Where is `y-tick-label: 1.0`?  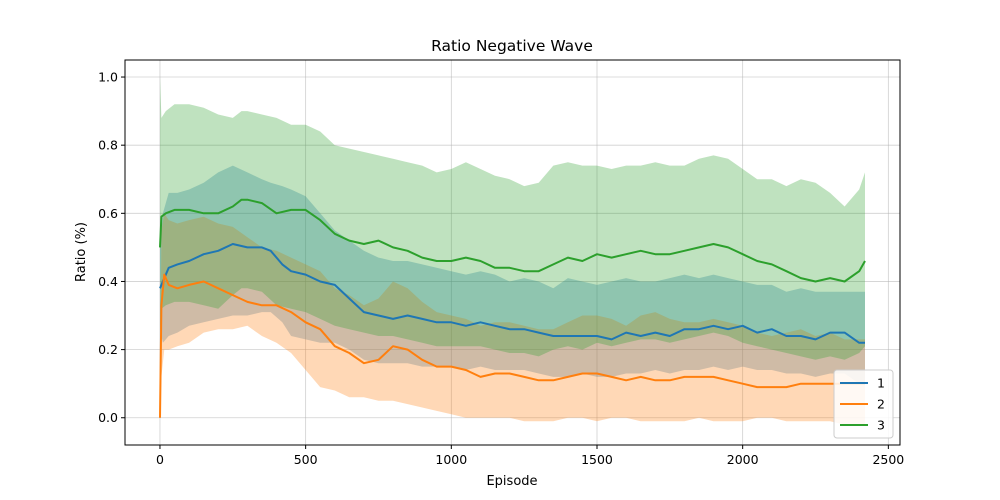 y-tick-label: 1.0 is located at coordinates (108, 77).